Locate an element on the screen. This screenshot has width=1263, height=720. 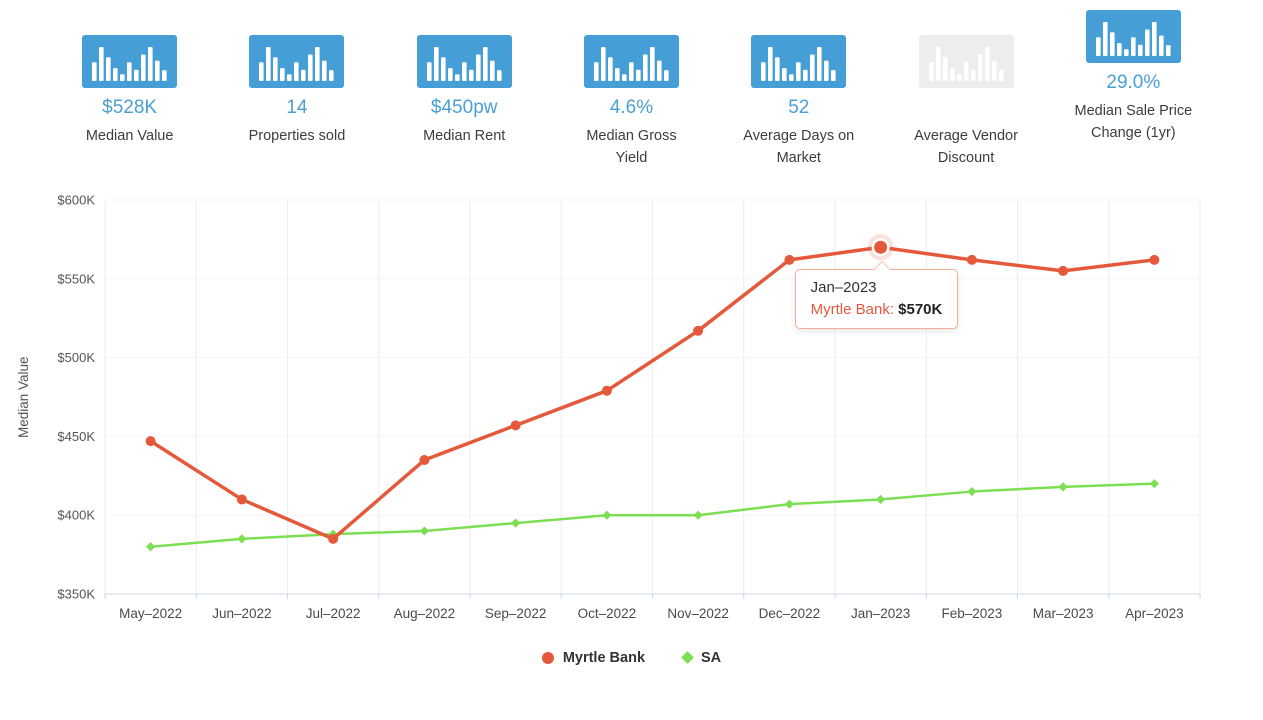
stat-card-median-value: $528K Median Value is located at coordinates (129, 90).